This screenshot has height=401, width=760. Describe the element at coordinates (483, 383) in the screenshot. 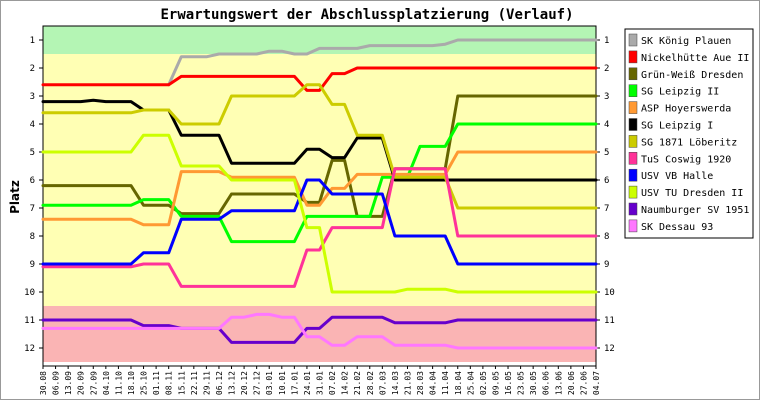

I see `x-tick-label: 02.05` at that location.